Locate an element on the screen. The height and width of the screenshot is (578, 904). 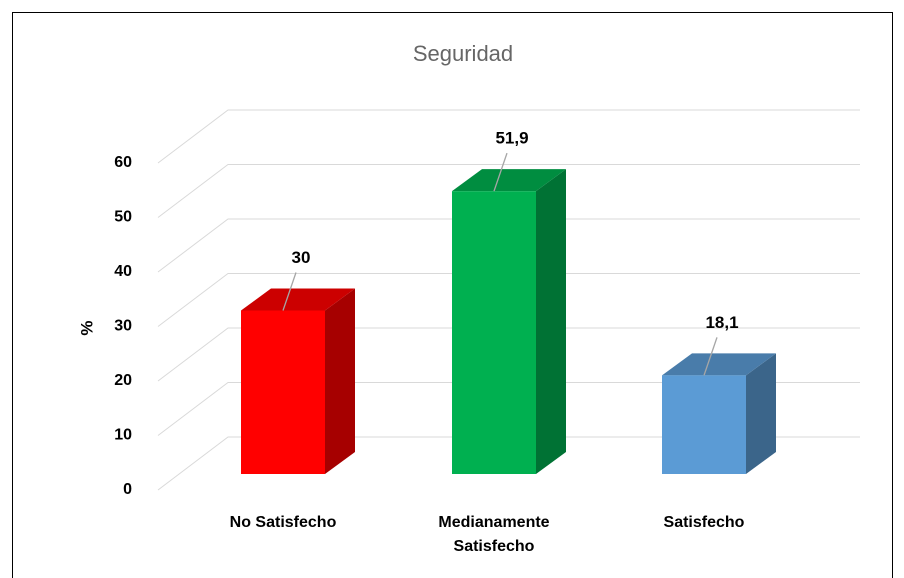
chart-title: Seguridad is located at coordinates (463, 53).